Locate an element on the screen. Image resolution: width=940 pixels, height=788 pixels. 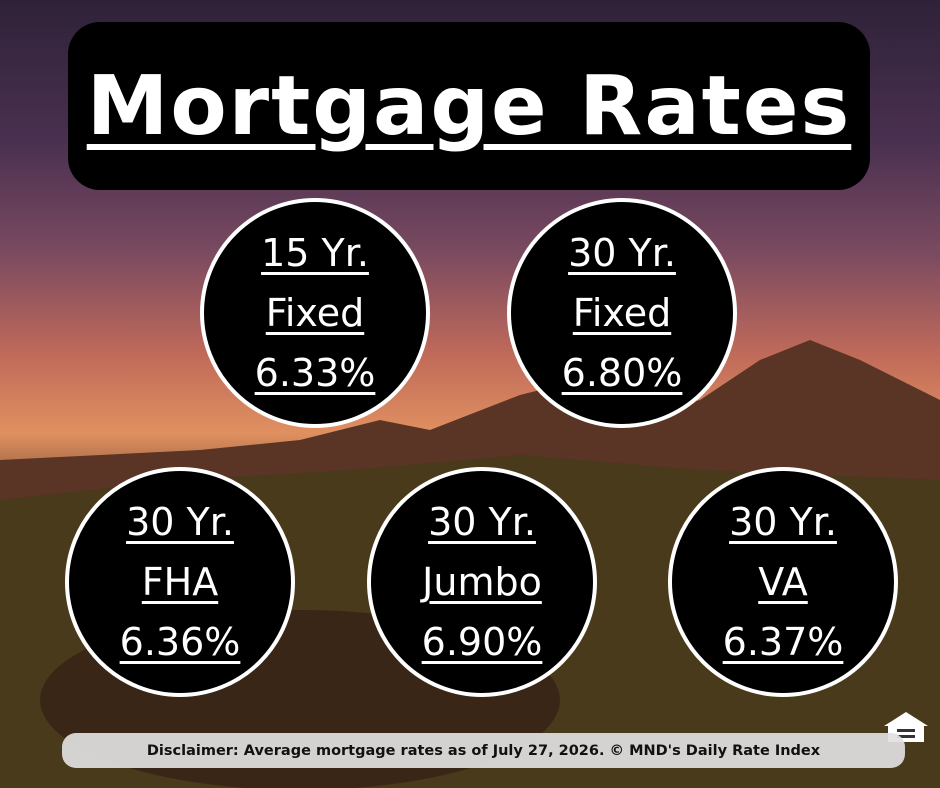
rate-circle: 30 Yr. Jumbo 6.90% is located at coordinates (482, 582).